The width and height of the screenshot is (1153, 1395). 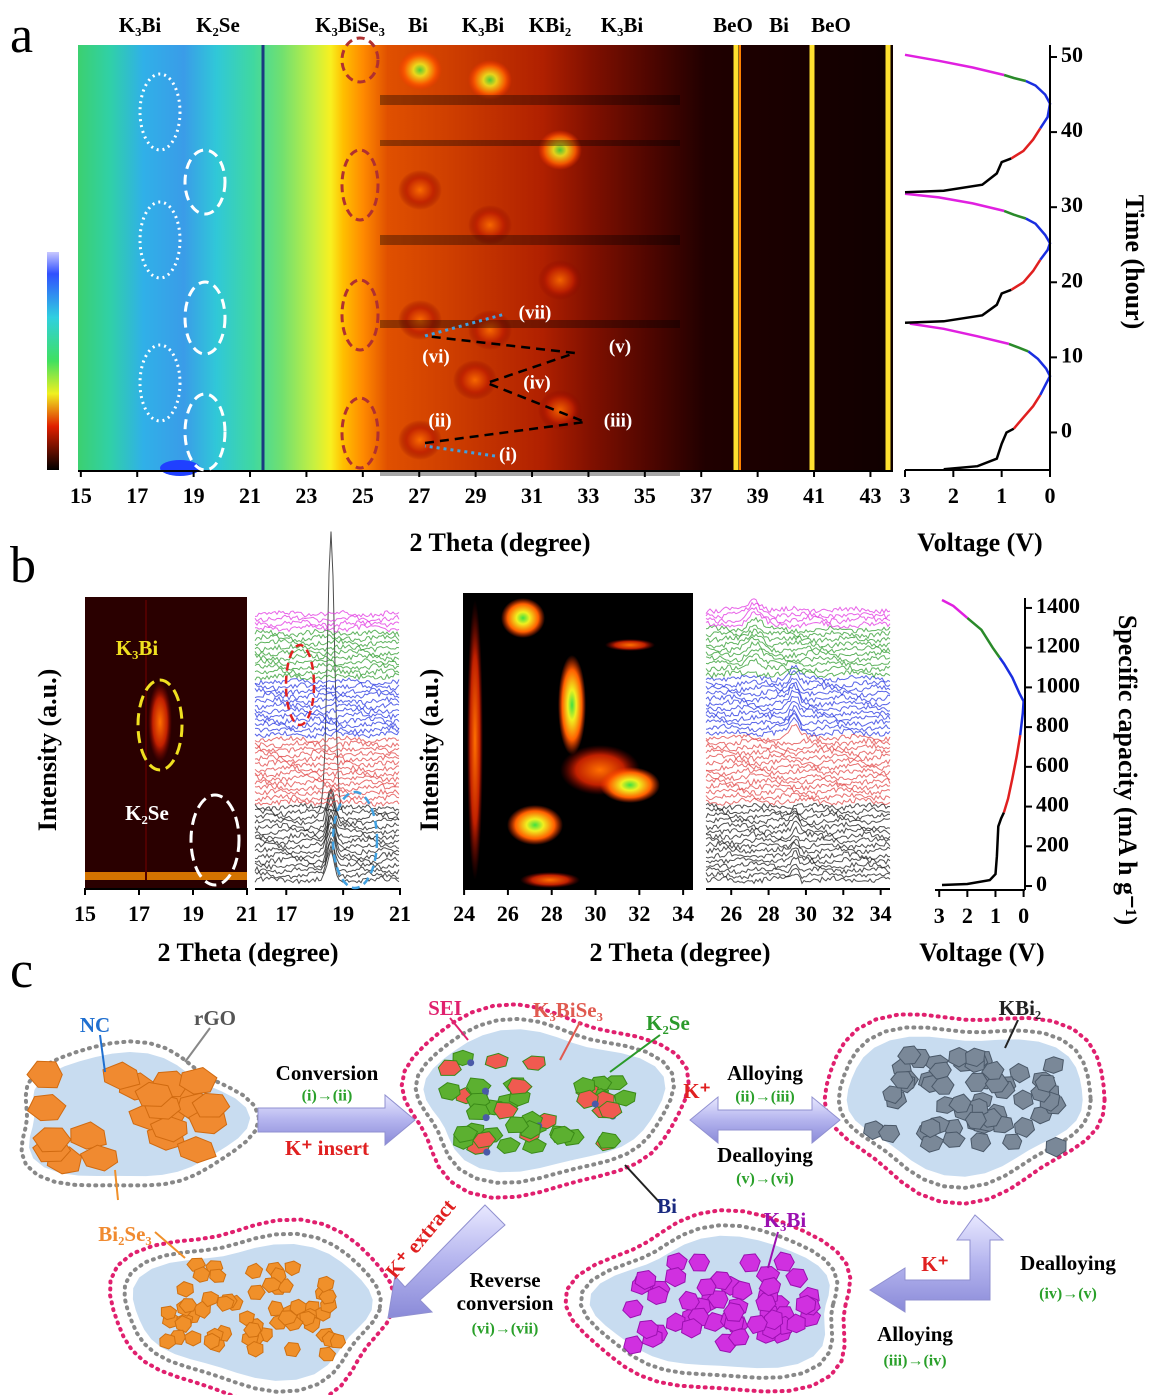 What do you see at coordinates (914, 1361) in the screenshot?
I see `diagram-label: (iii)→(iv)` at bounding box center [914, 1361].